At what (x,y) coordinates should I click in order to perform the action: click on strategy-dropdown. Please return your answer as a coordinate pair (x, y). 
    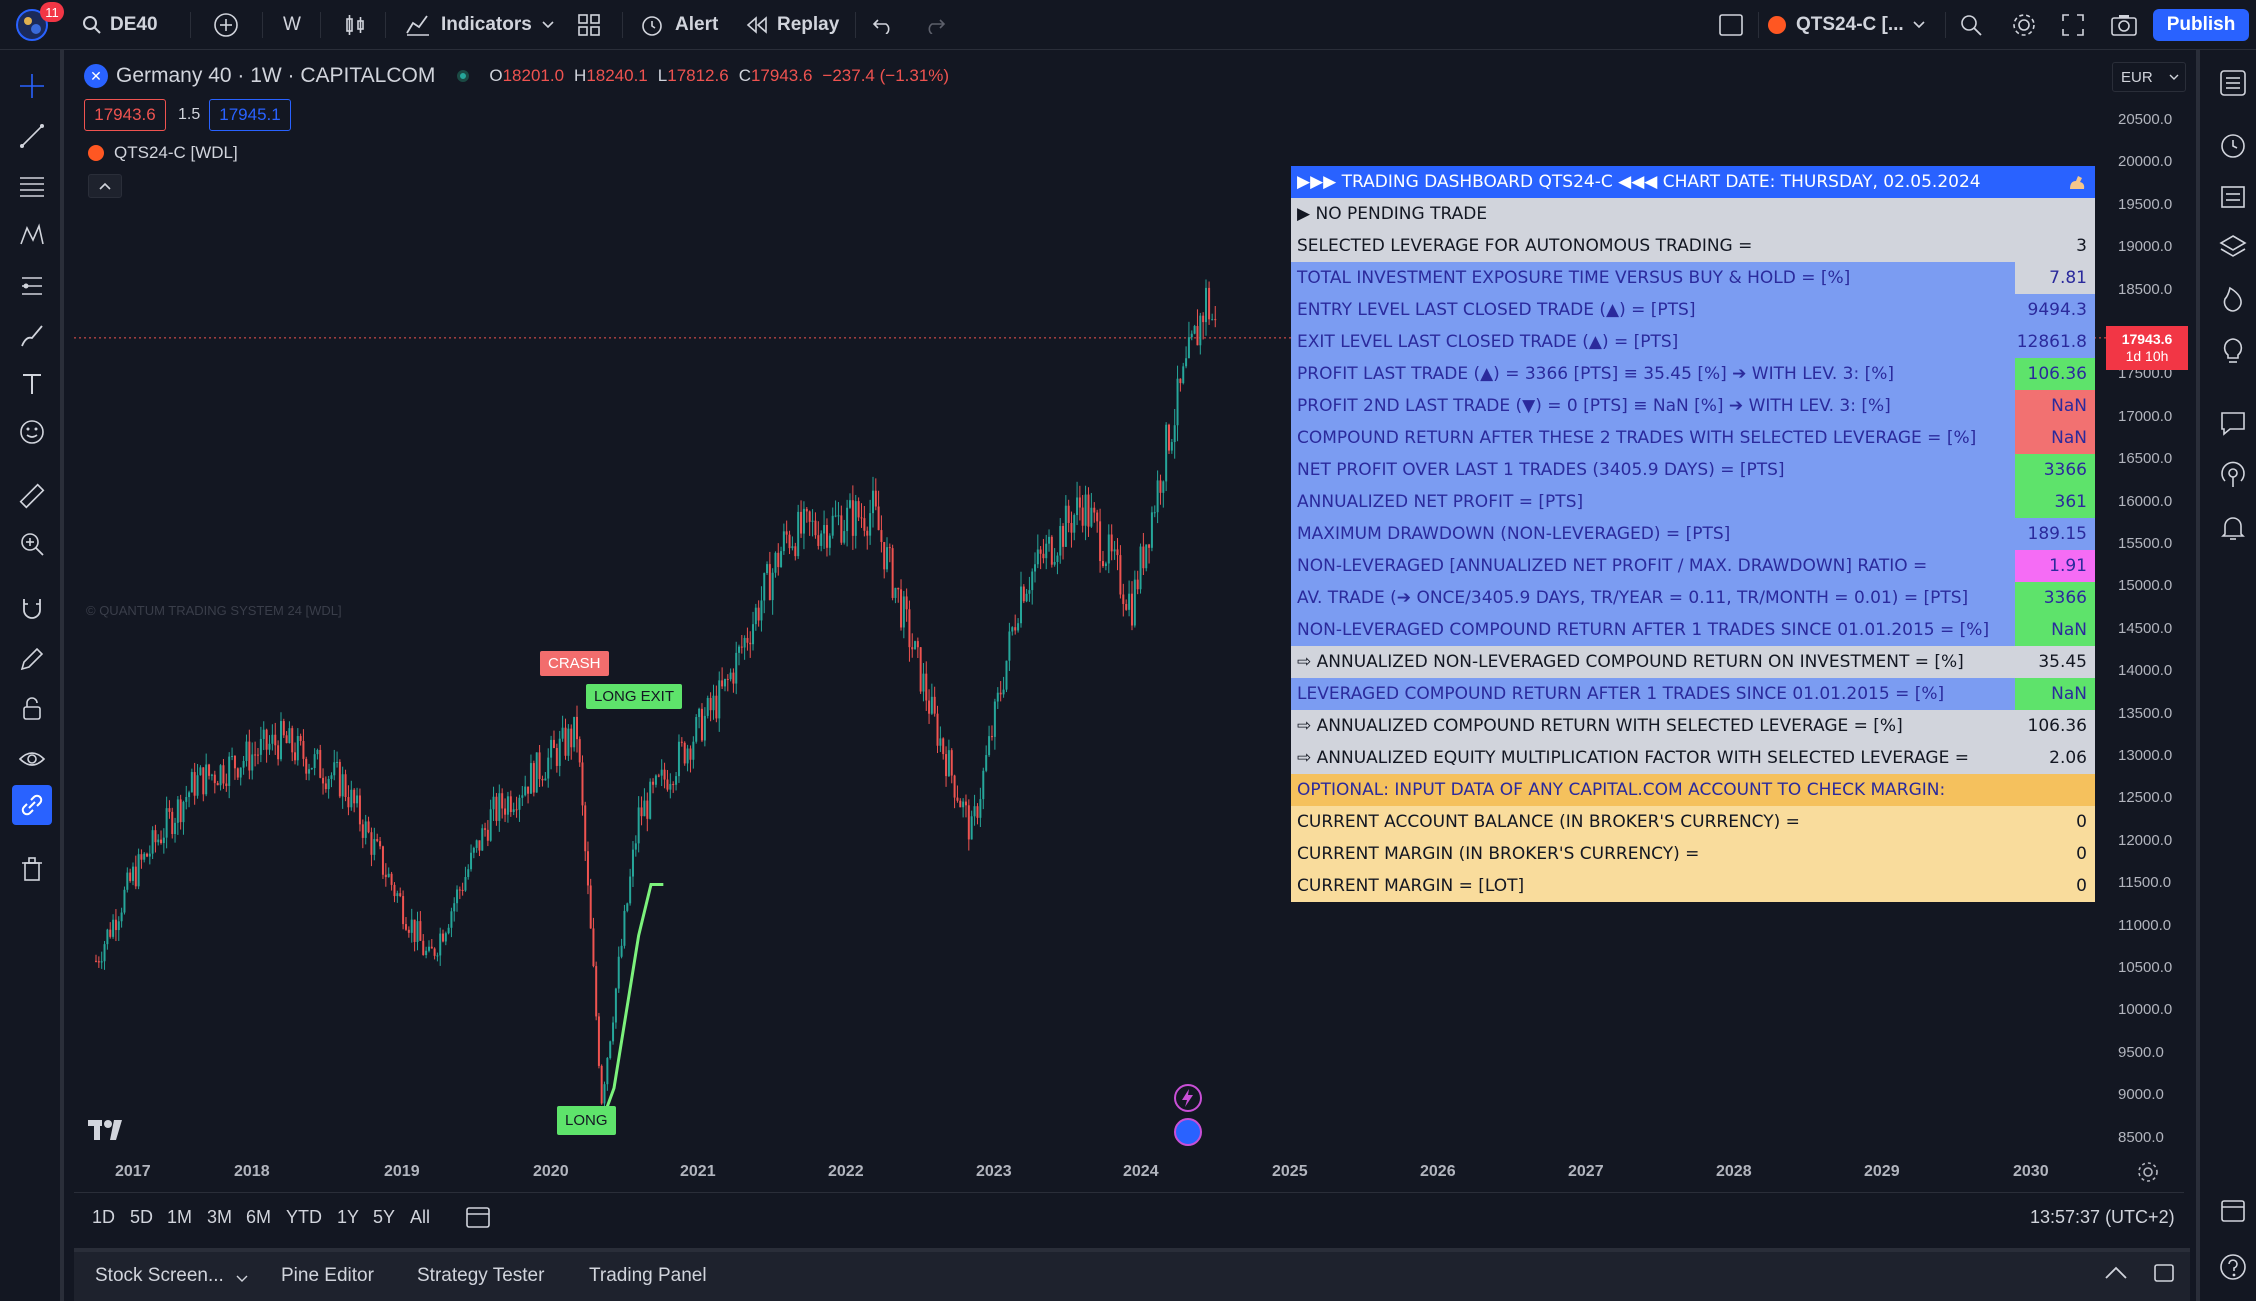
    Looking at the image, I should click on (1919, 25).